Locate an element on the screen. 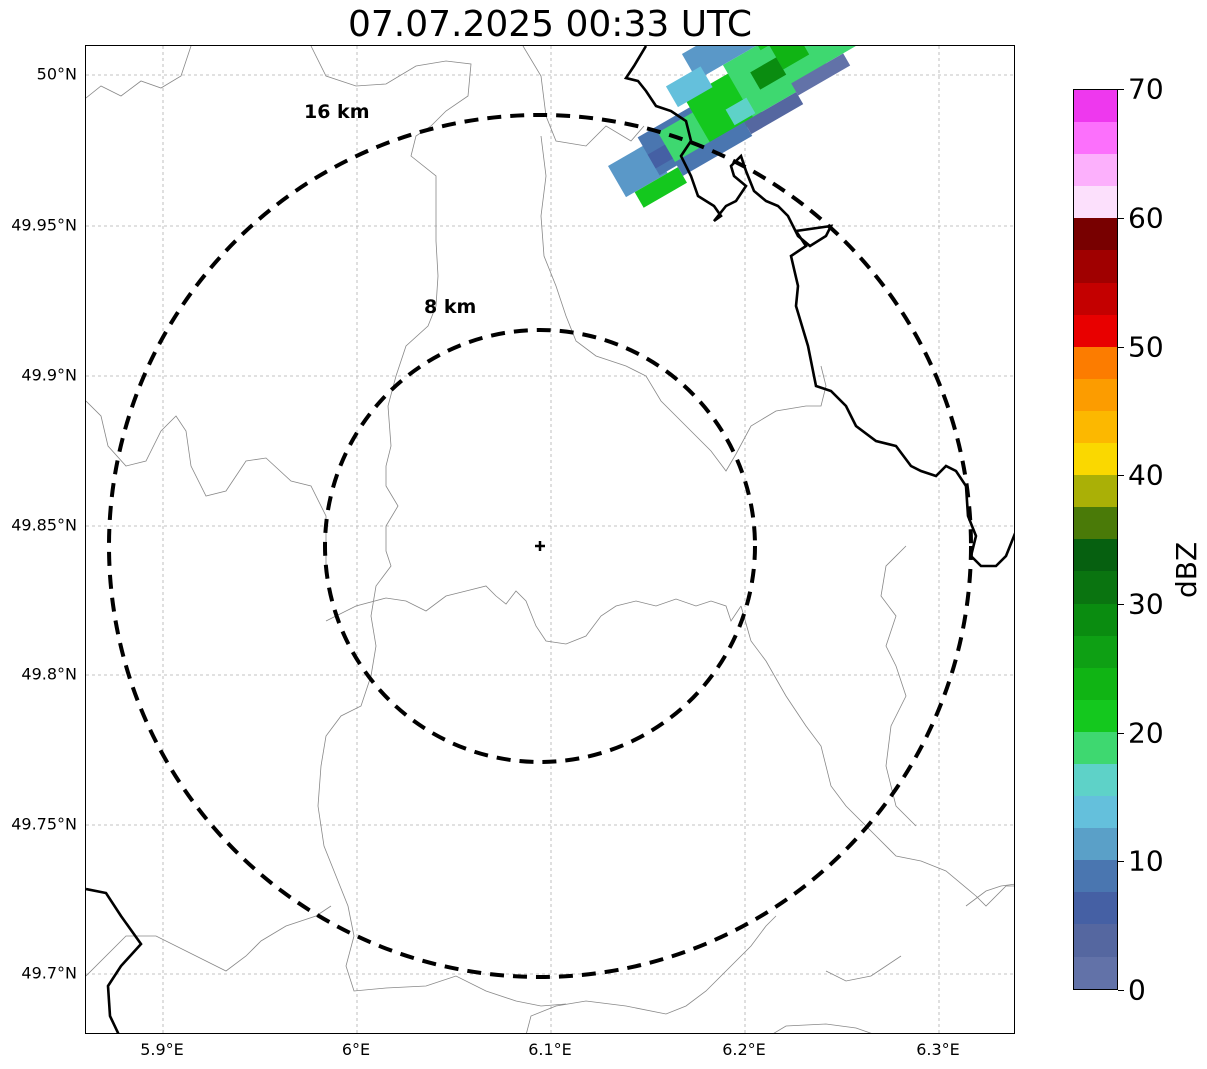 The image size is (1207, 1069). lat-label-49-75: 49.75°N is located at coordinates (44, 824).